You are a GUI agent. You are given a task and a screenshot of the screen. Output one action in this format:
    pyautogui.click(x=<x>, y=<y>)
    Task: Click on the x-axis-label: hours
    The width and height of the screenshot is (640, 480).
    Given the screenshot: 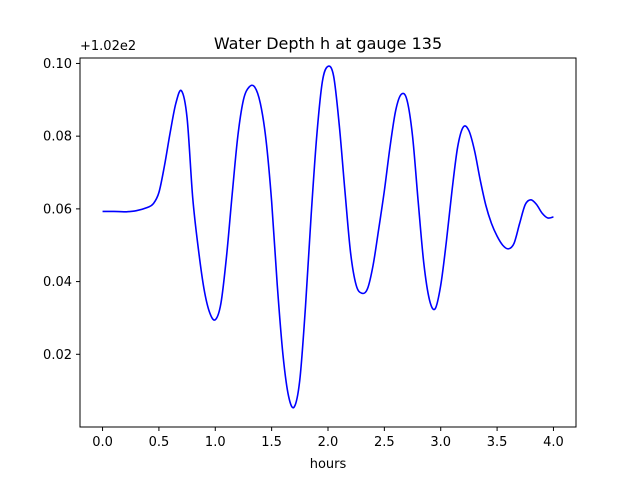 What is the action you would take?
    pyautogui.click(x=328, y=464)
    